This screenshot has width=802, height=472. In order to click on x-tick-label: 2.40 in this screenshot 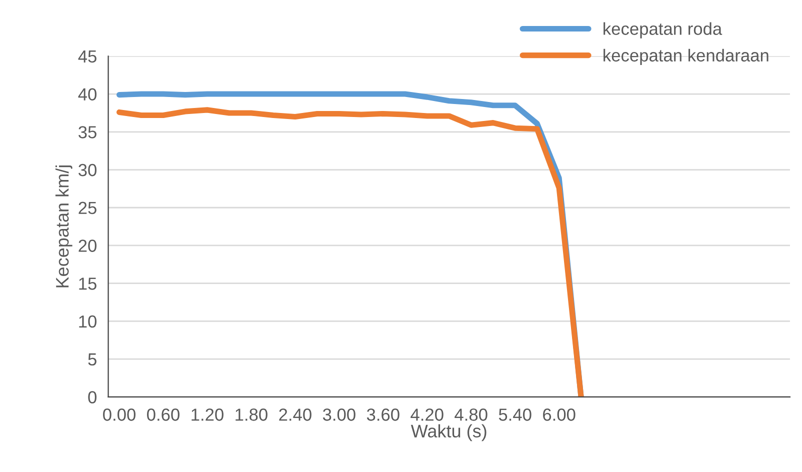, I will do `click(295, 414)`.